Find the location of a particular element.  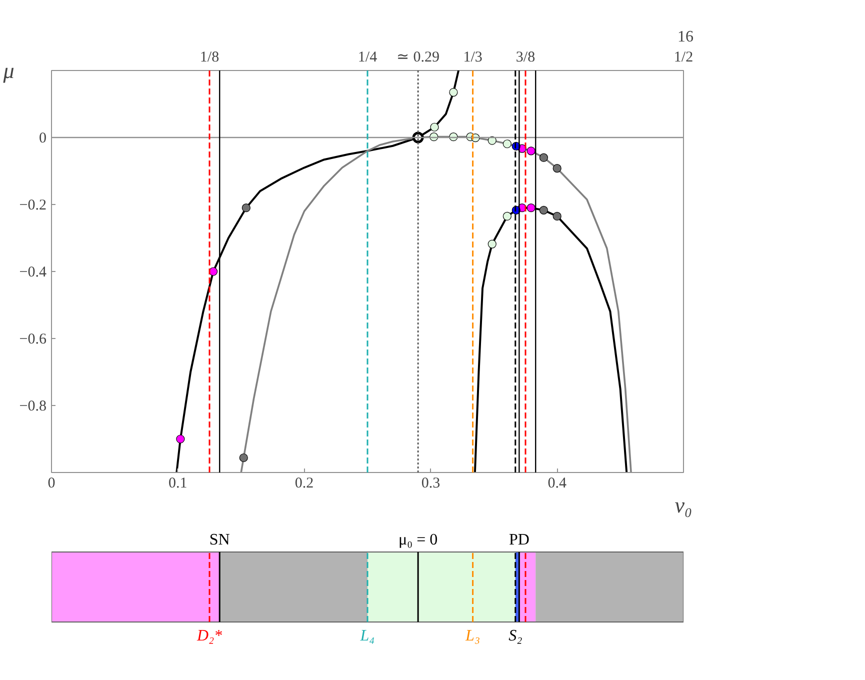

text: 16 is located at coordinates (686, 37).